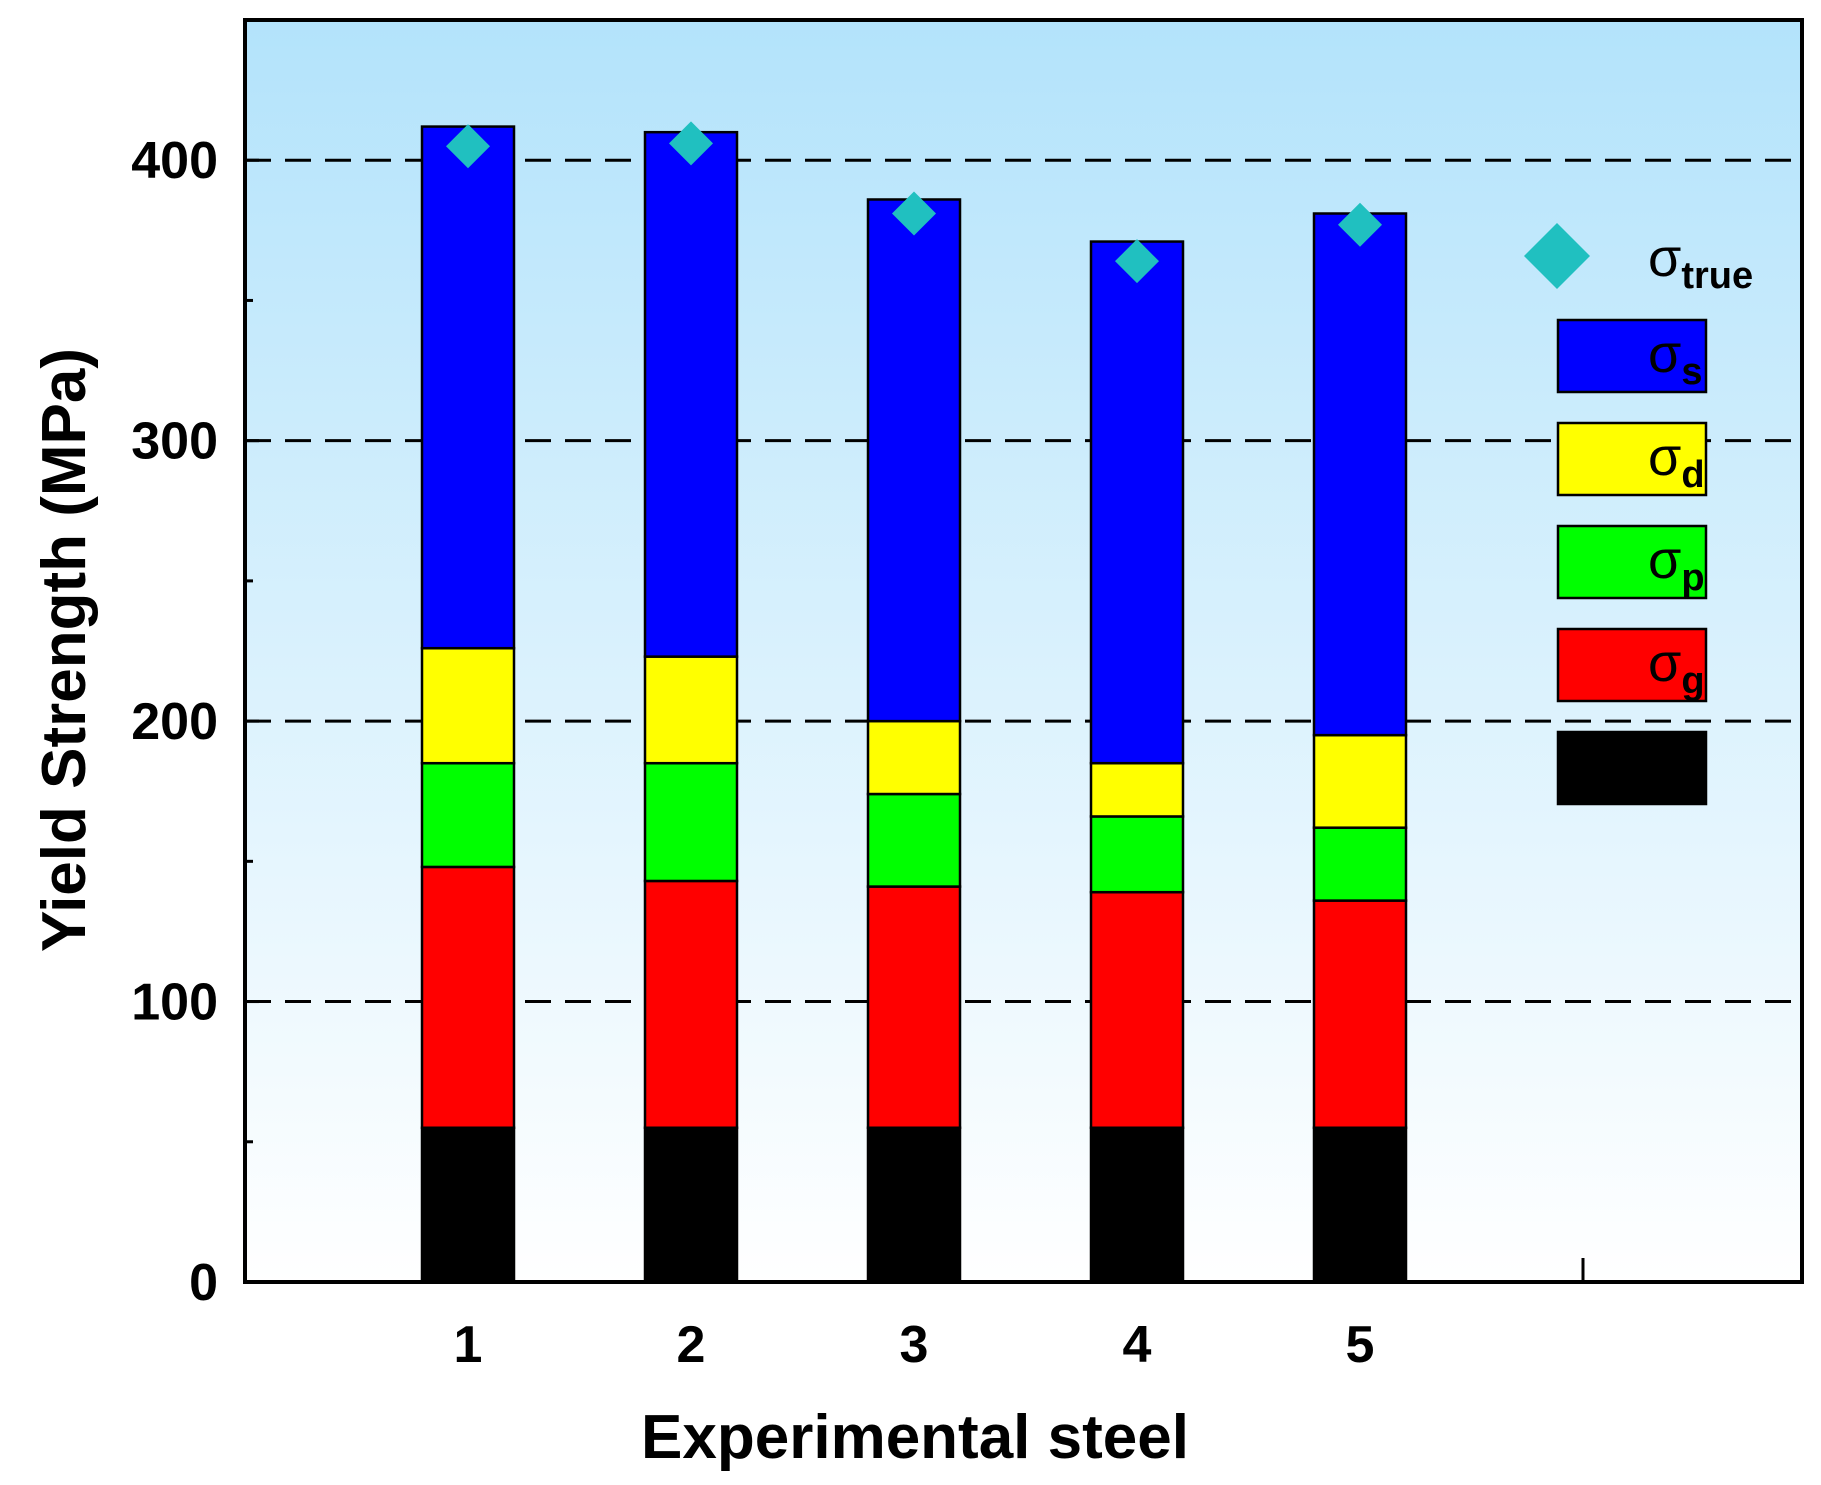 This screenshot has width=1821, height=1485. I want to click on x-tick-label-4: 4, so click(1137, 1345).